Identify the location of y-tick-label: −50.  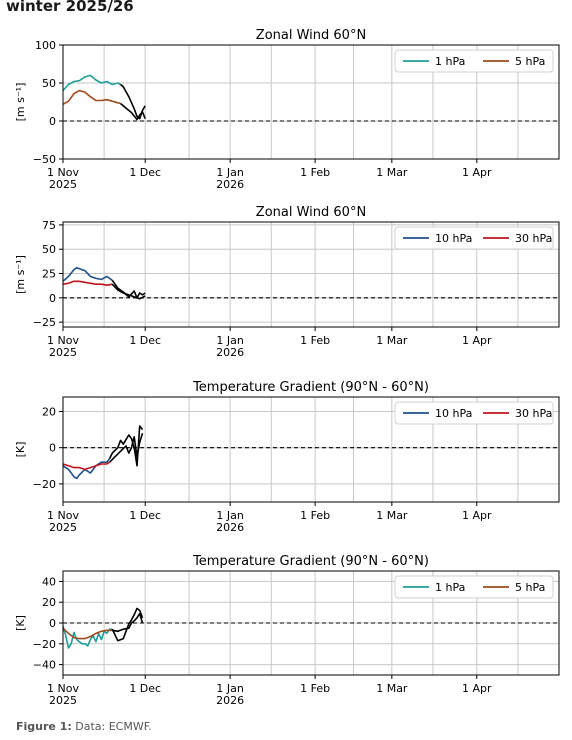
(44, 159).